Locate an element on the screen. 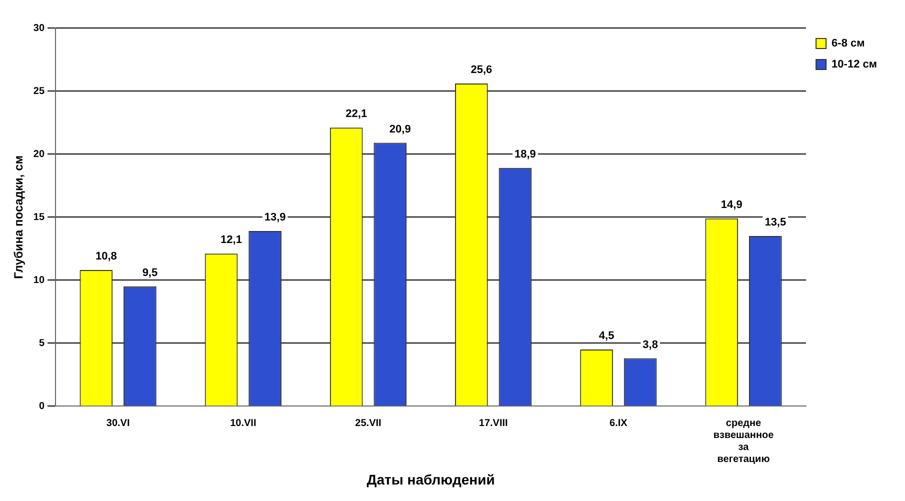 This screenshot has height=501, width=905. y-tick-label: 0 is located at coordinates (41, 406).